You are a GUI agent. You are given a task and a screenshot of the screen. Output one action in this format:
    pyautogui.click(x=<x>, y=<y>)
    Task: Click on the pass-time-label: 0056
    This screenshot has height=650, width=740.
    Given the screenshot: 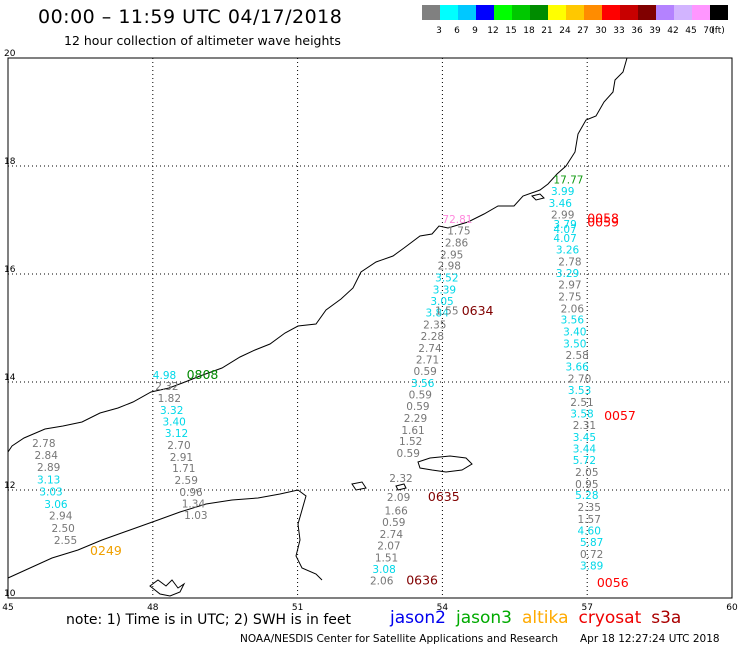 What is the action you would take?
    pyautogui.click(x=613, y=582)
    